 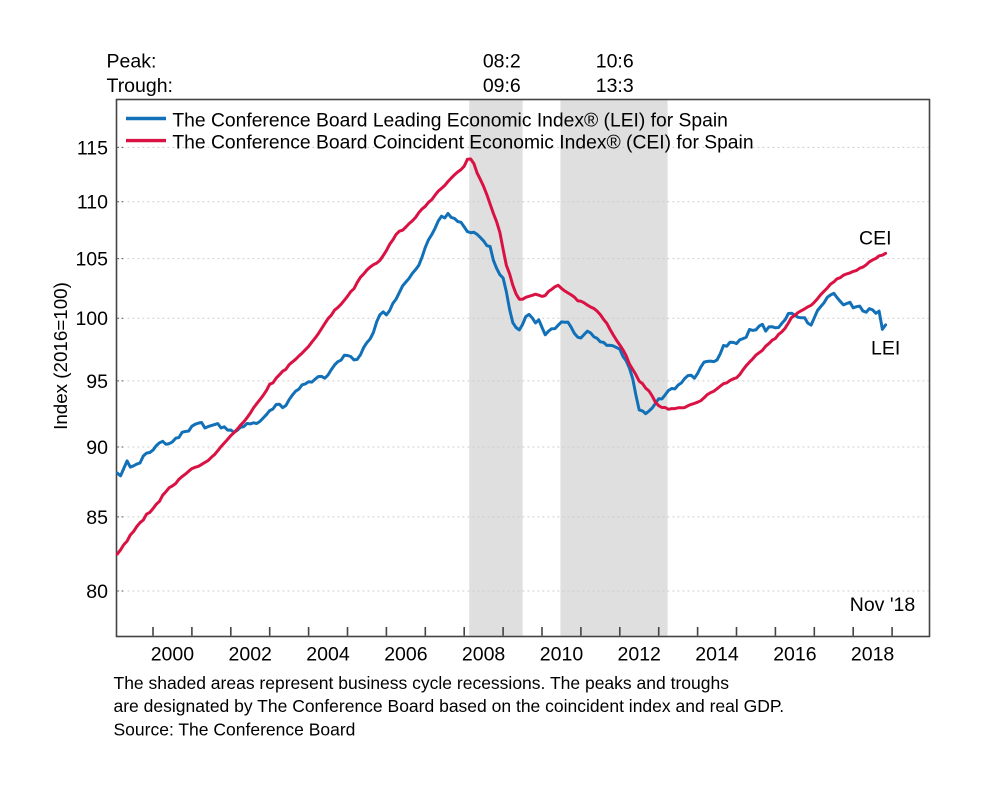 What do you see at coordinates (97, 382) in the screenshot?
I see `svg-text: 95` at bounding box center [97, 382].